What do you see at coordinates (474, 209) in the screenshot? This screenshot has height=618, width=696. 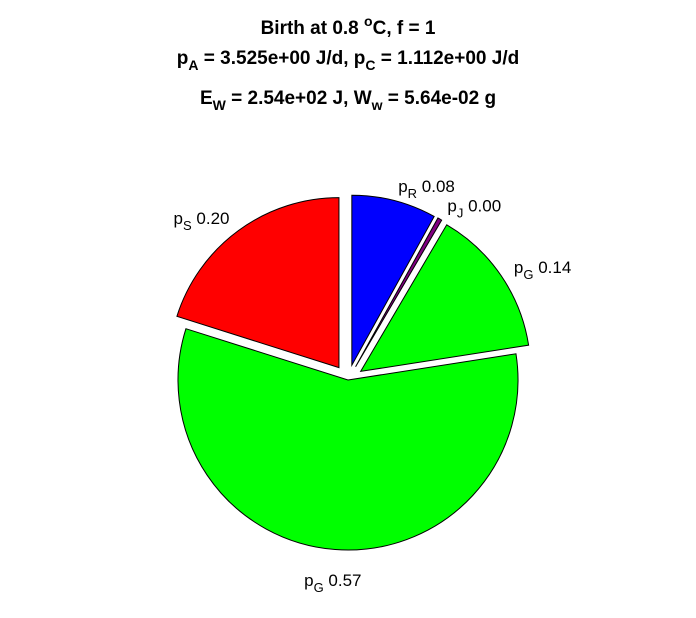 I see `pie-label-pj-1: pJ 0.00` at bounding box center [474, 209].